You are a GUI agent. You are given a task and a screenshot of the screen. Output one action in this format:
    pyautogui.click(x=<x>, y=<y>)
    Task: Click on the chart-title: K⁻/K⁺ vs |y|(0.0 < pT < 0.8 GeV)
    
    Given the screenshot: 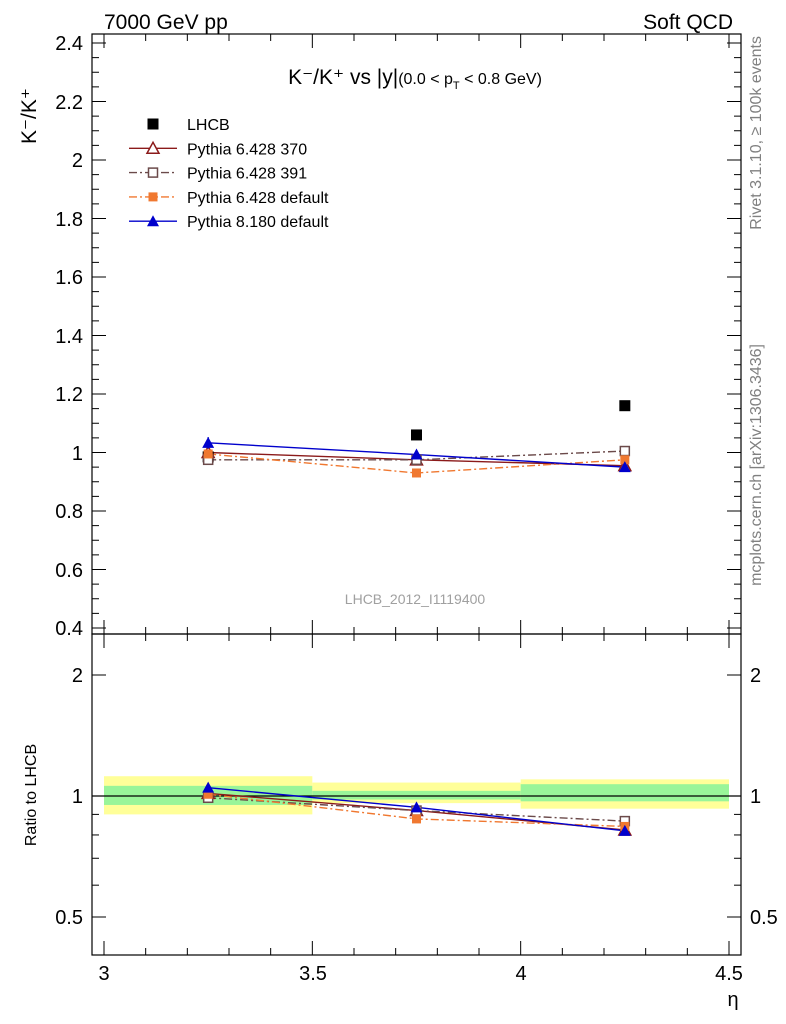 What is the action you would take?
    pyautogui.click(x=415, y=79)
    